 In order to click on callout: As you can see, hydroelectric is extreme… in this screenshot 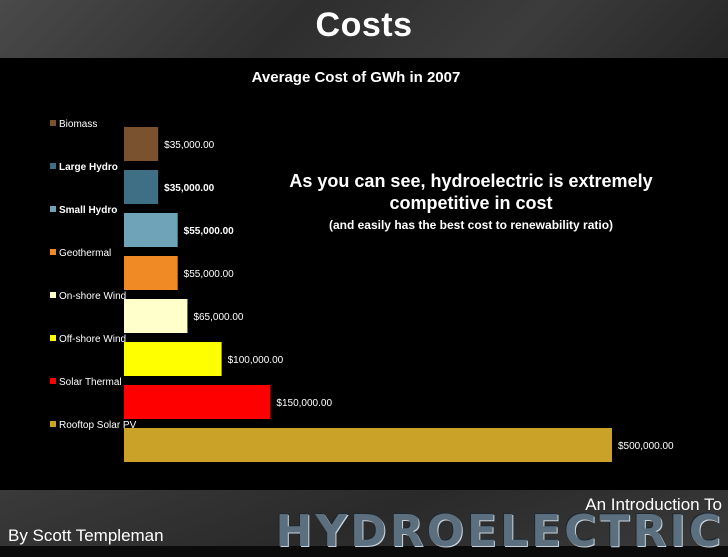, I will do `click(471, 201)`.